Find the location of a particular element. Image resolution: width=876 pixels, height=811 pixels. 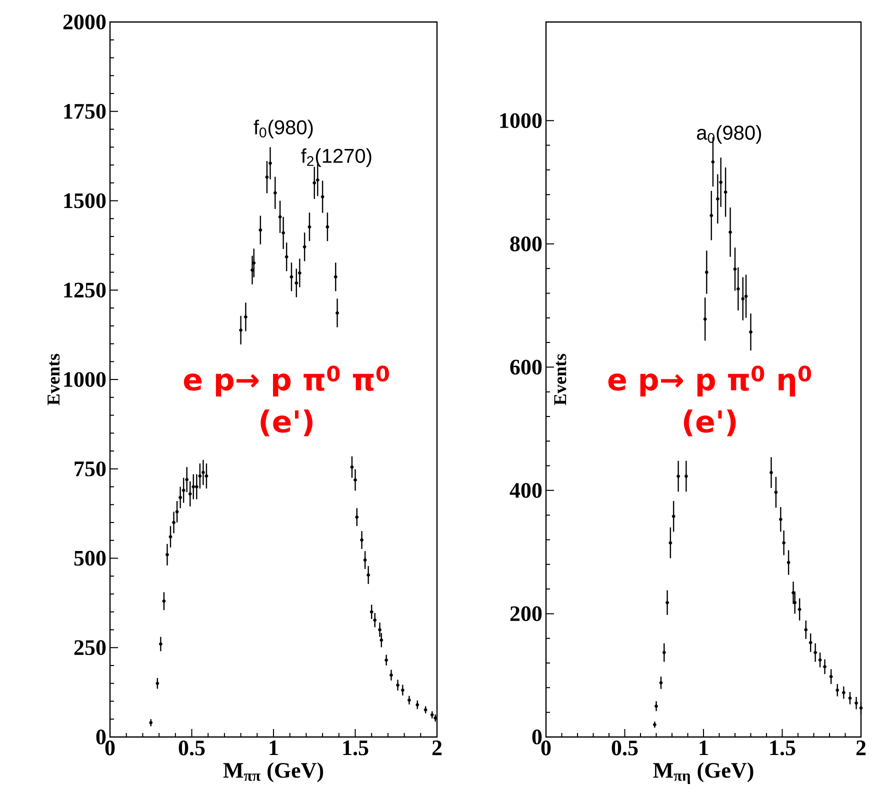

y-tick-label: 1000 is located at coordinates (85, 379).